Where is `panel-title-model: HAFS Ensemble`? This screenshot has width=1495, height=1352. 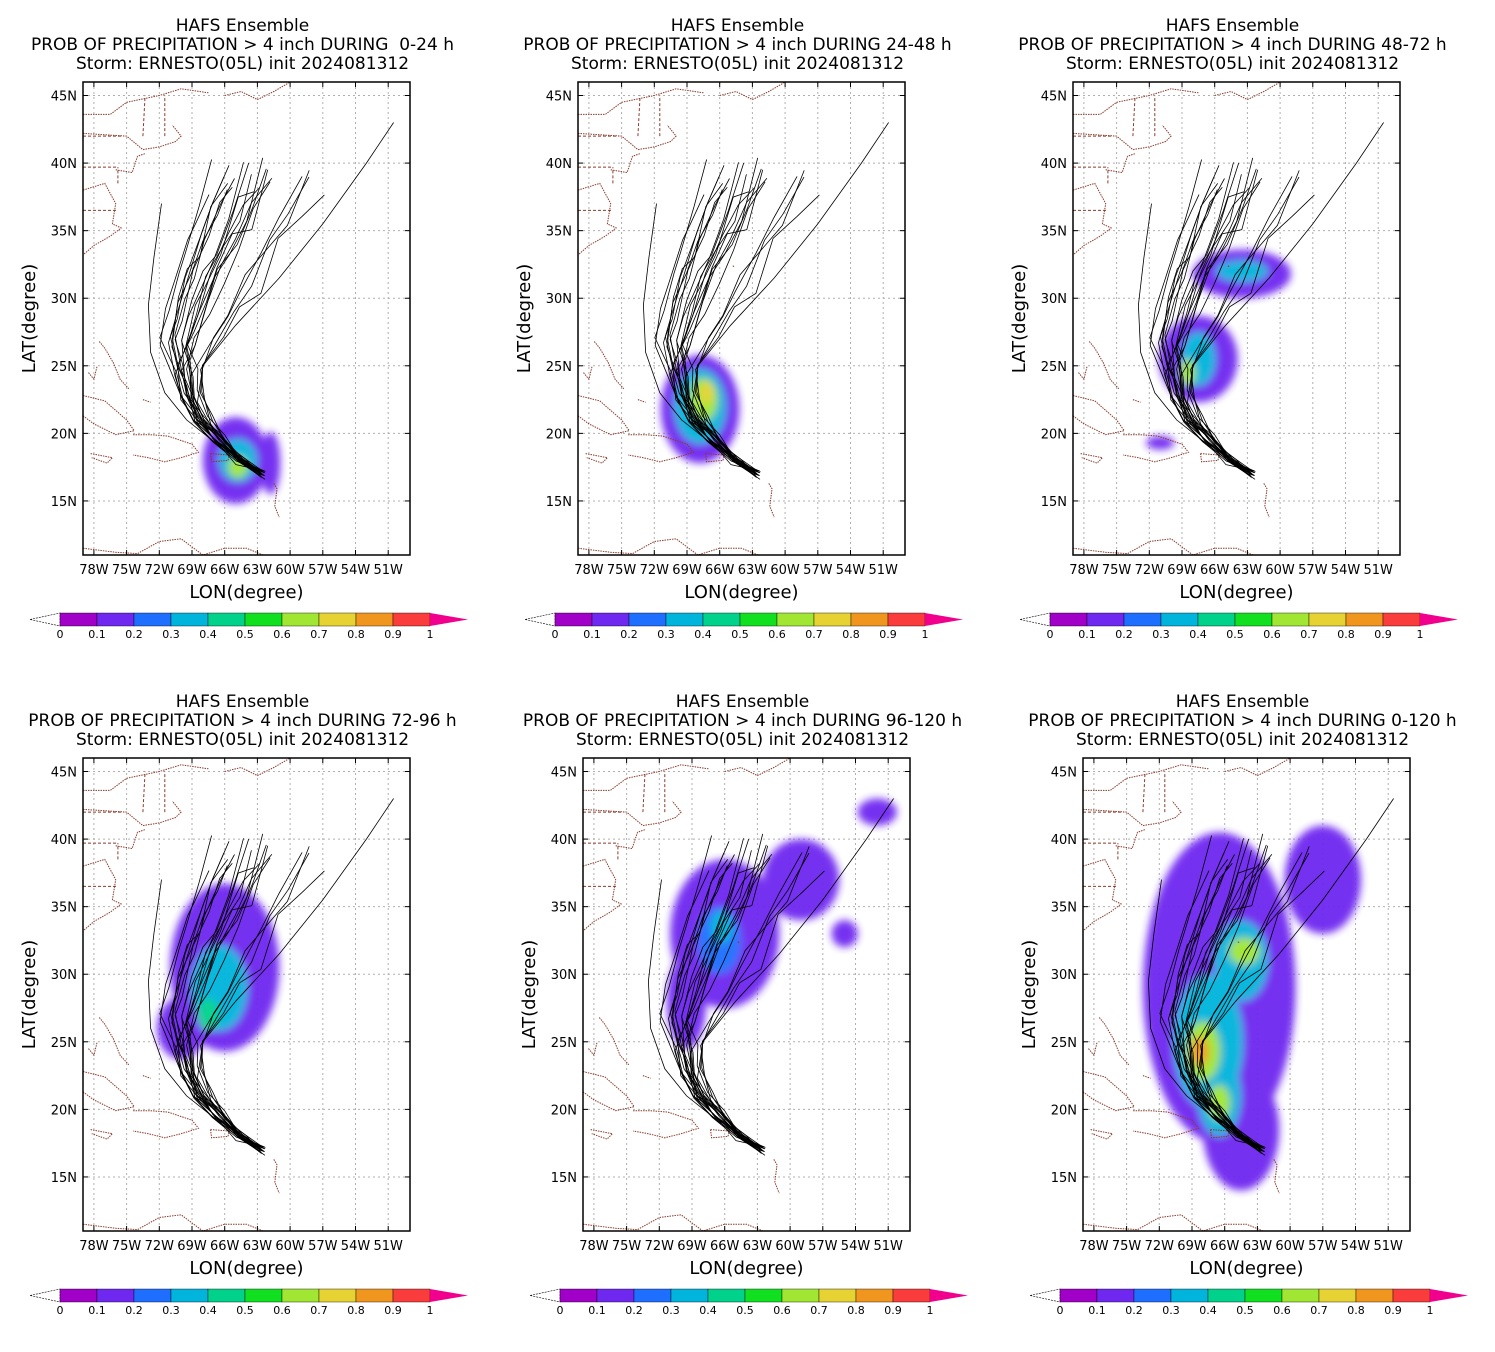 panel-title-model: HAFS Ensemble is located at coordinates (1242, 702).